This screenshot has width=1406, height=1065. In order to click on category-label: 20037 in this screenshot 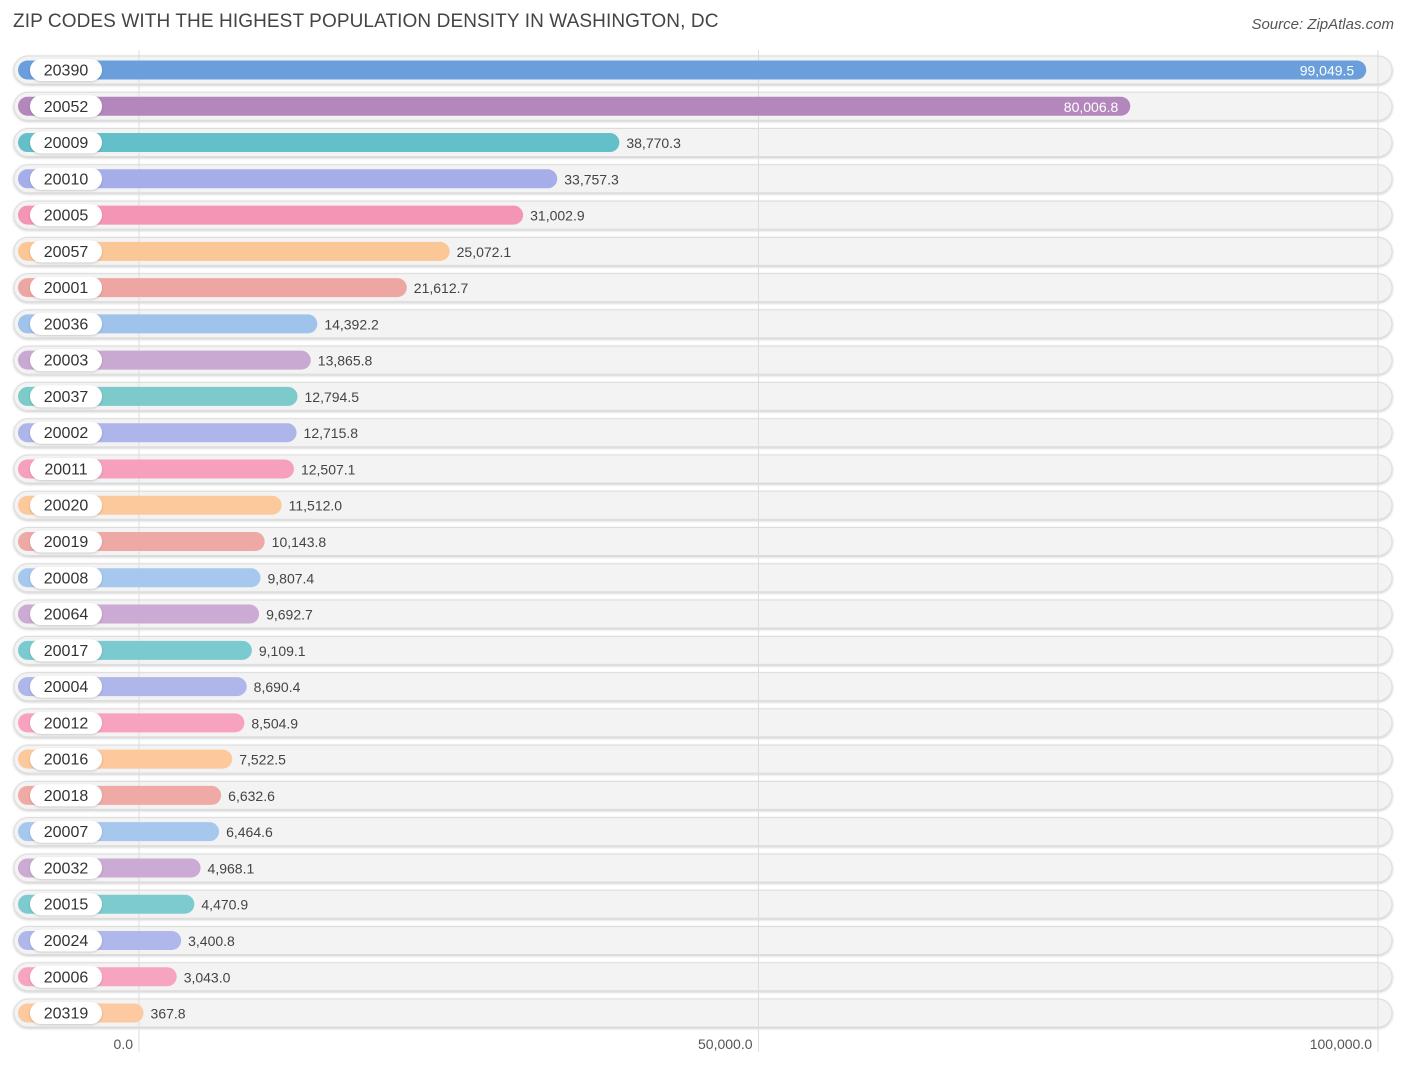, I will do `click(66, 397)`.